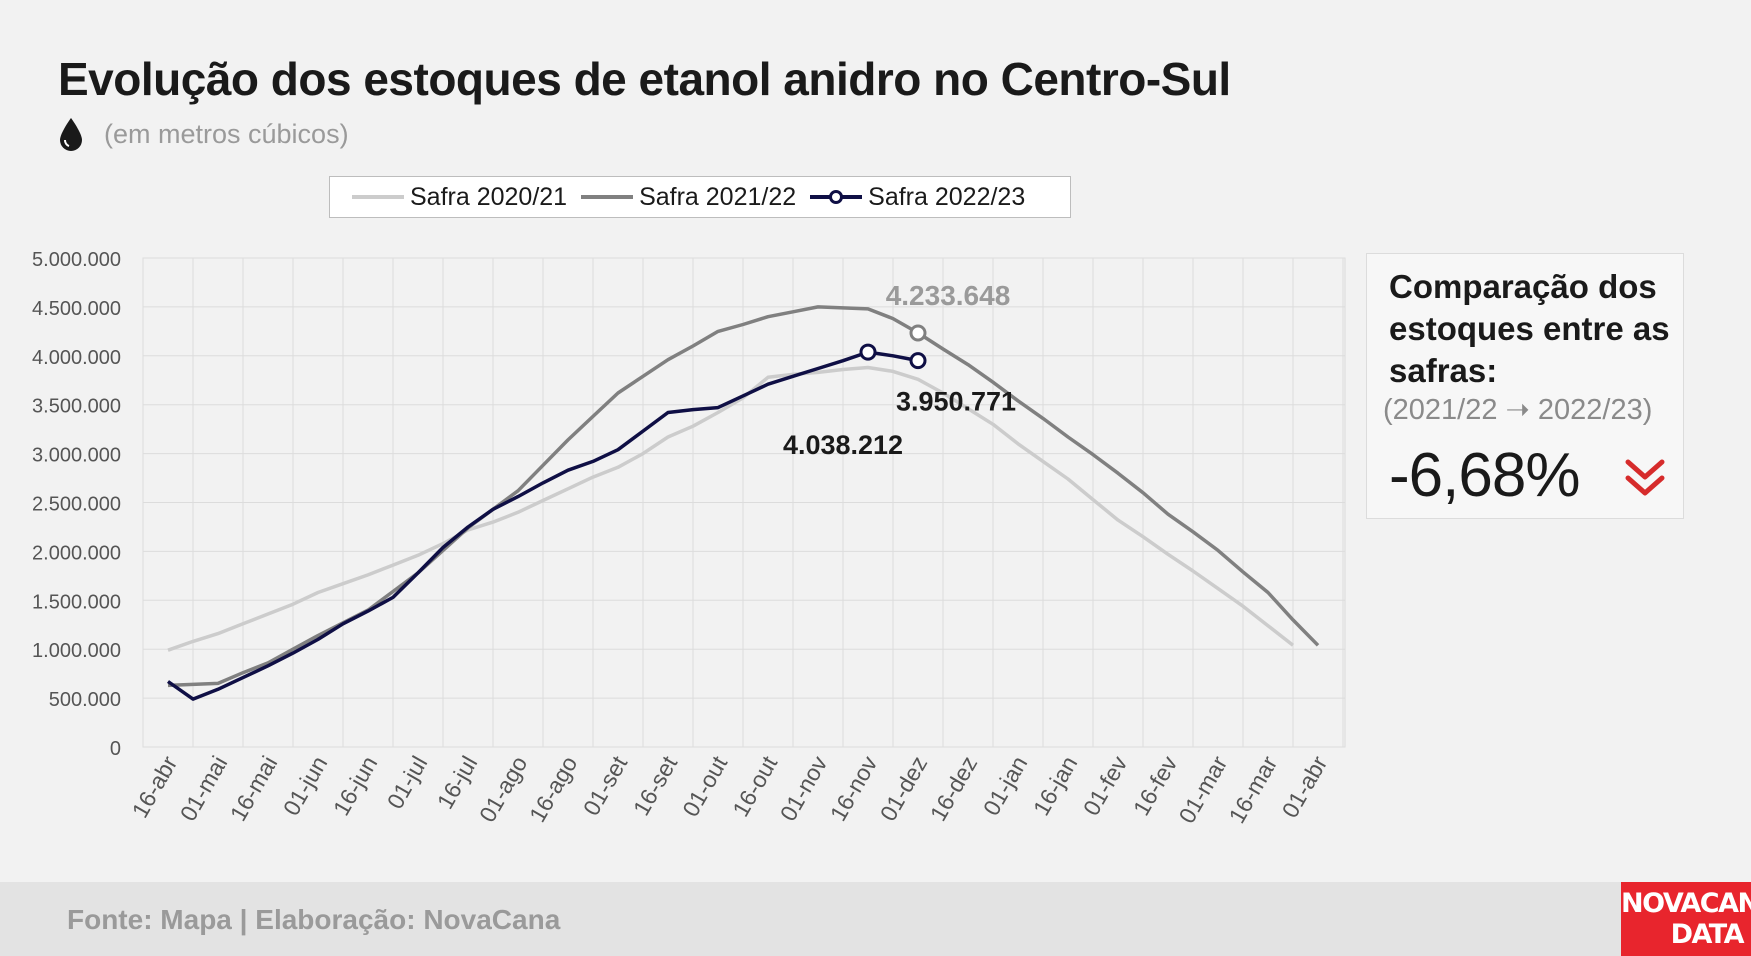 The width and height of the screenshot is (1751, 956). I want to click on logo-line-2: DATA, so click(1707, 934).